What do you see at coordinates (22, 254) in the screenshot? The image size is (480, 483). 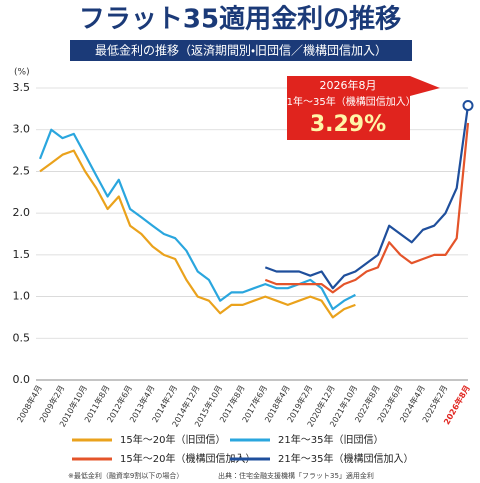 I see `y-tick-label: 1.5` at bounding box center [22, 254].